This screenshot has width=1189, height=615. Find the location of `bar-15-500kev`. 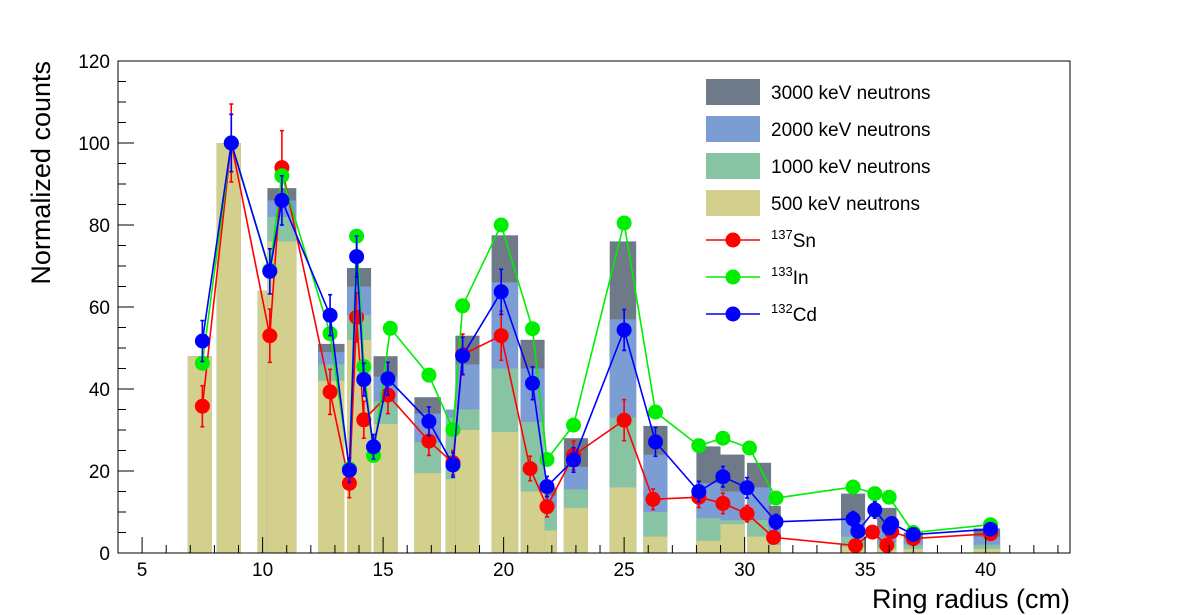

bar-15-500kev is located at coordinates (655, 544).